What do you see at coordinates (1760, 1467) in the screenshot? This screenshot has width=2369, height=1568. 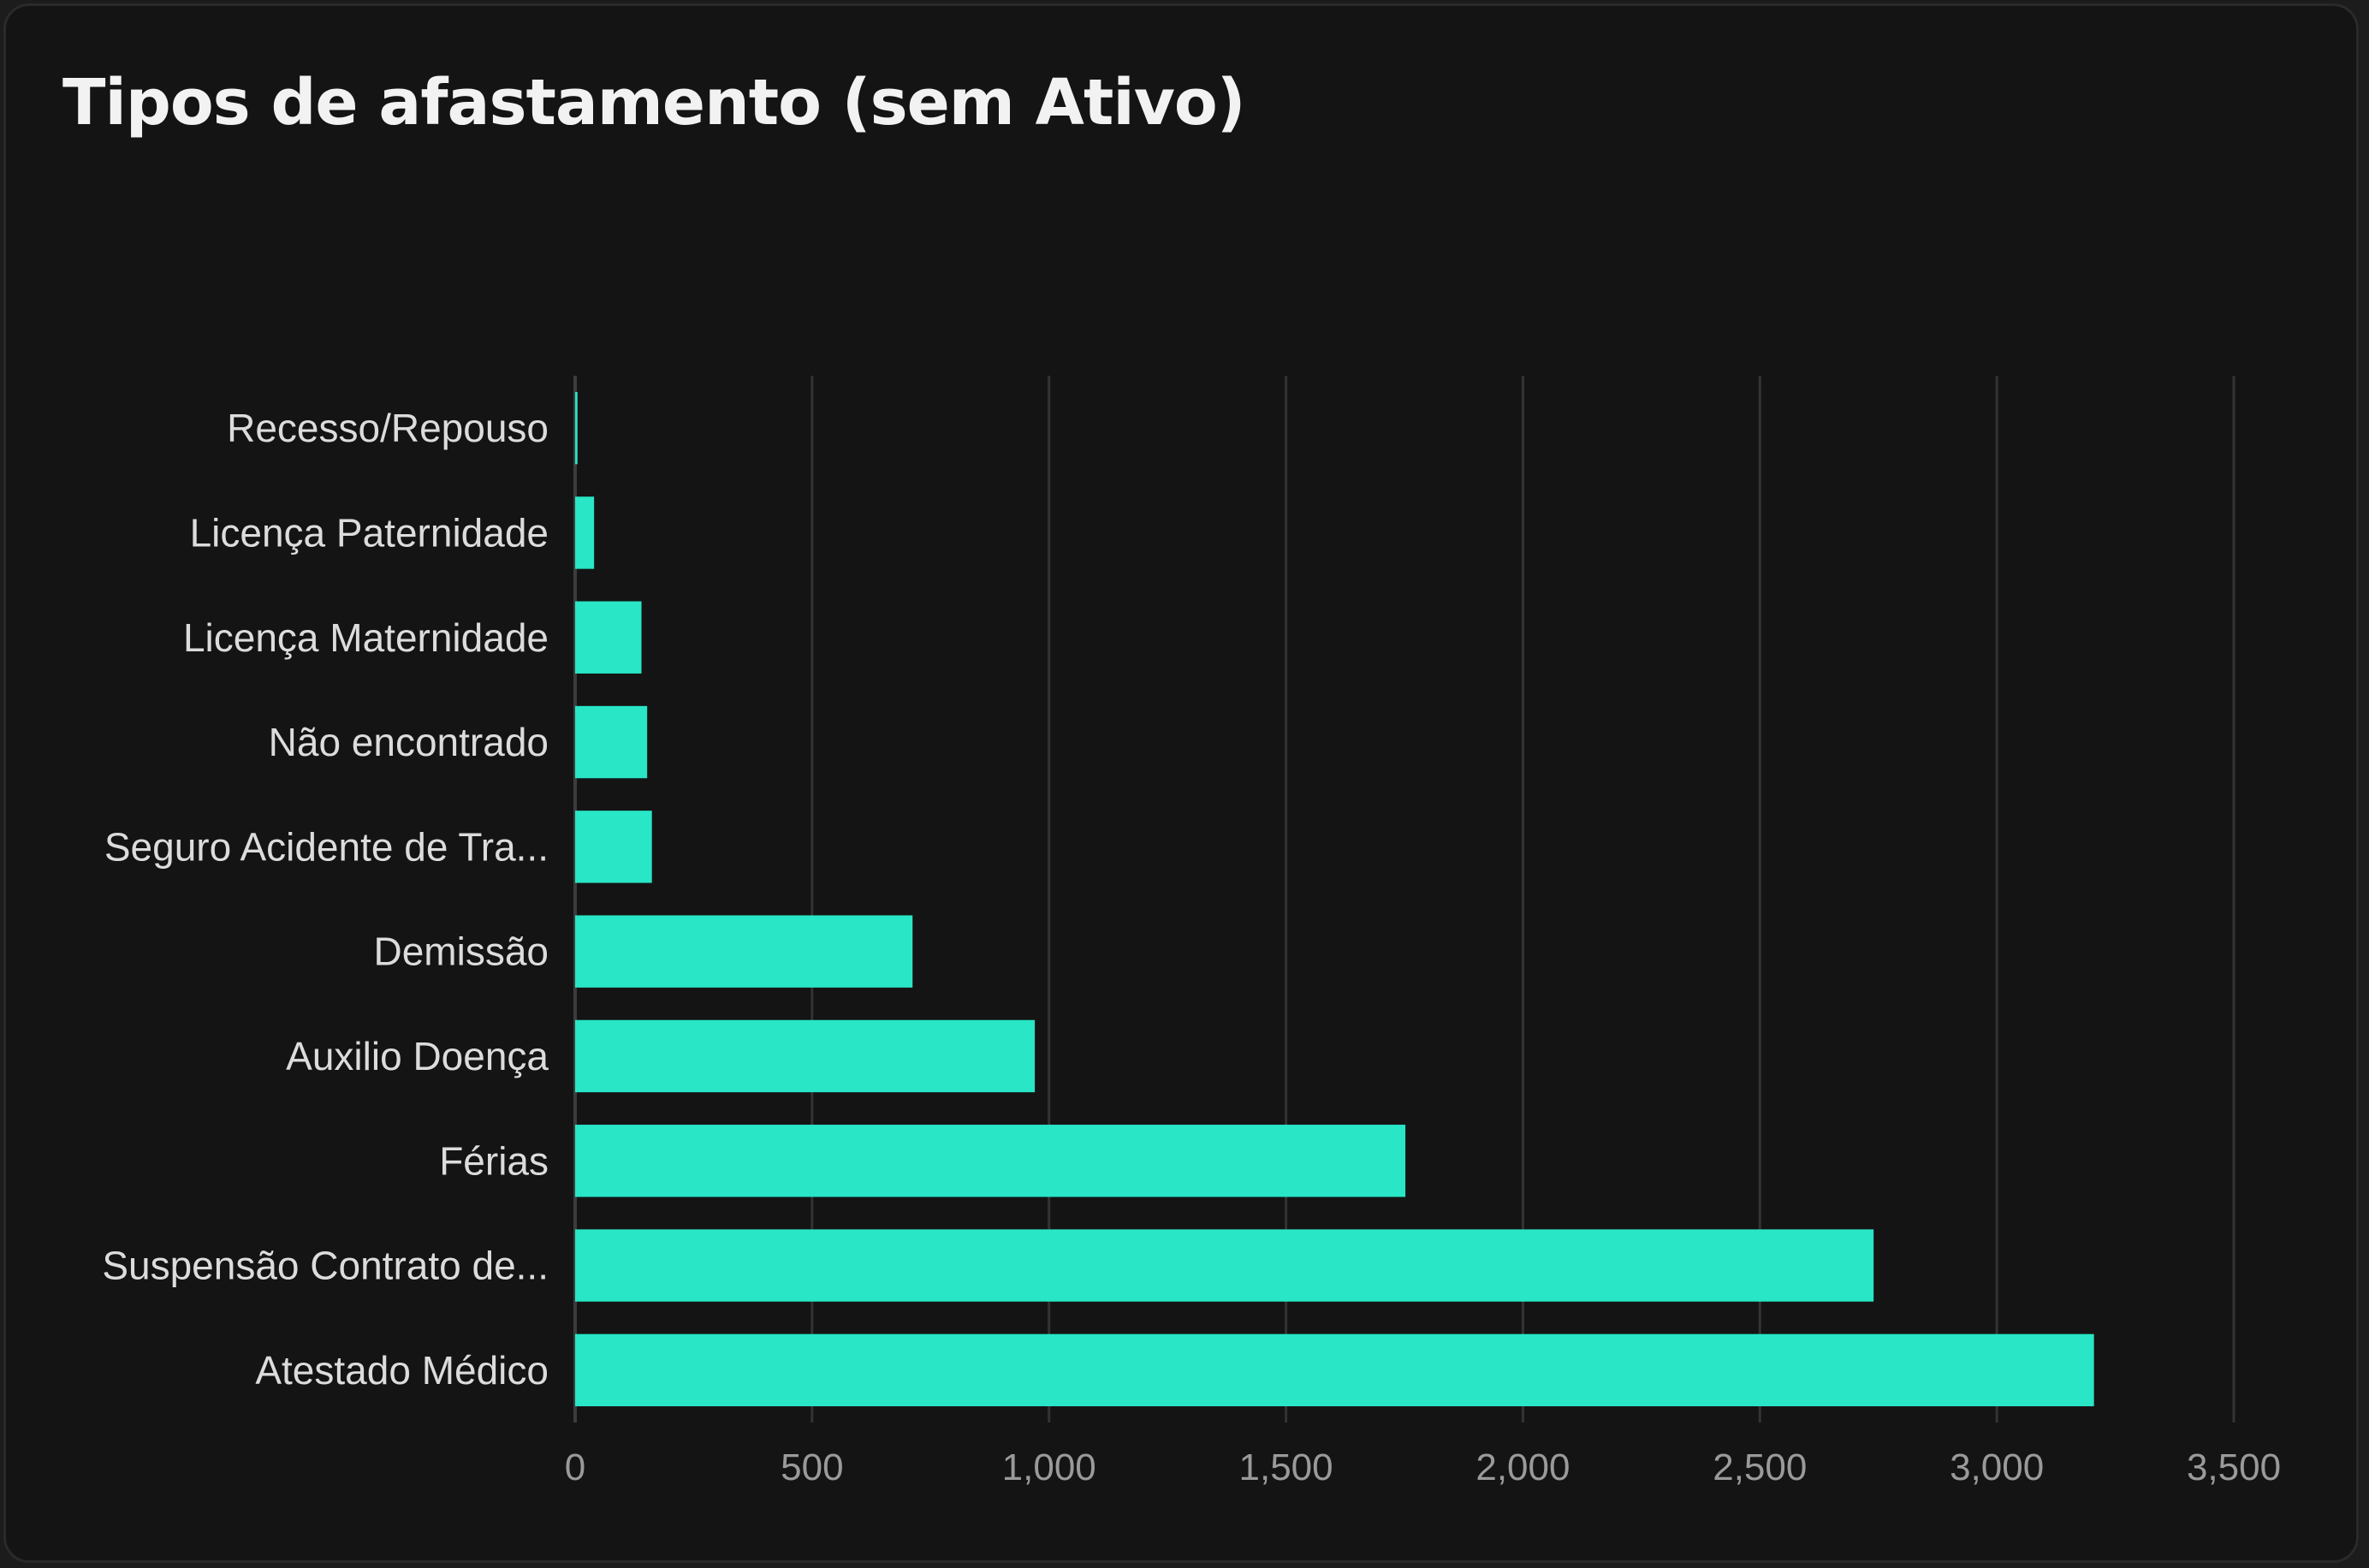 I see `x-tick-label: 2,500` at bounding box center [1760, 1467].